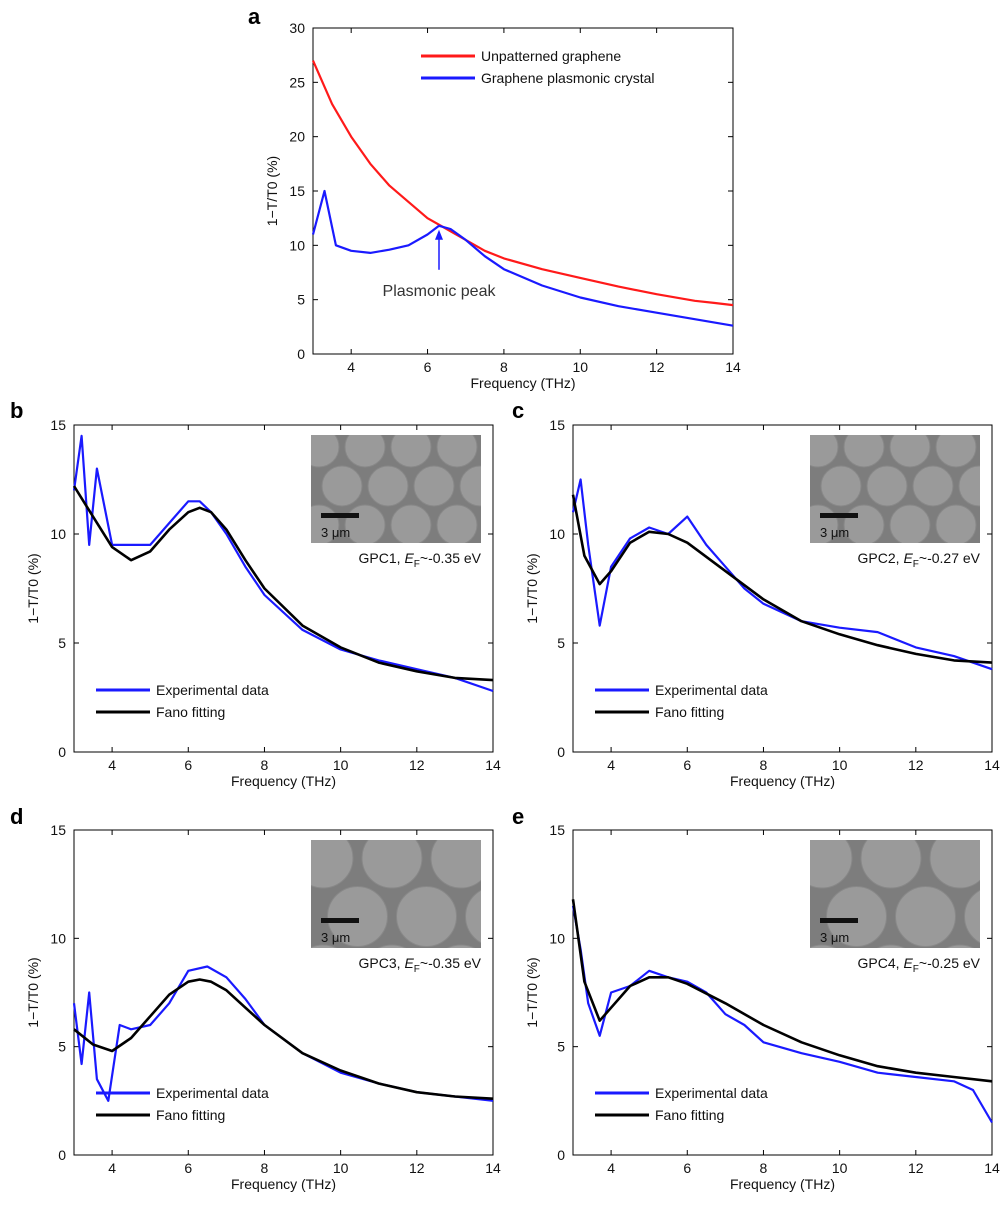 The image size is (1005, 1205). Describe the element at coordinates (451, 963) in the screenshot. I see `fermi-energy: ~-0.35 eV` at that location.